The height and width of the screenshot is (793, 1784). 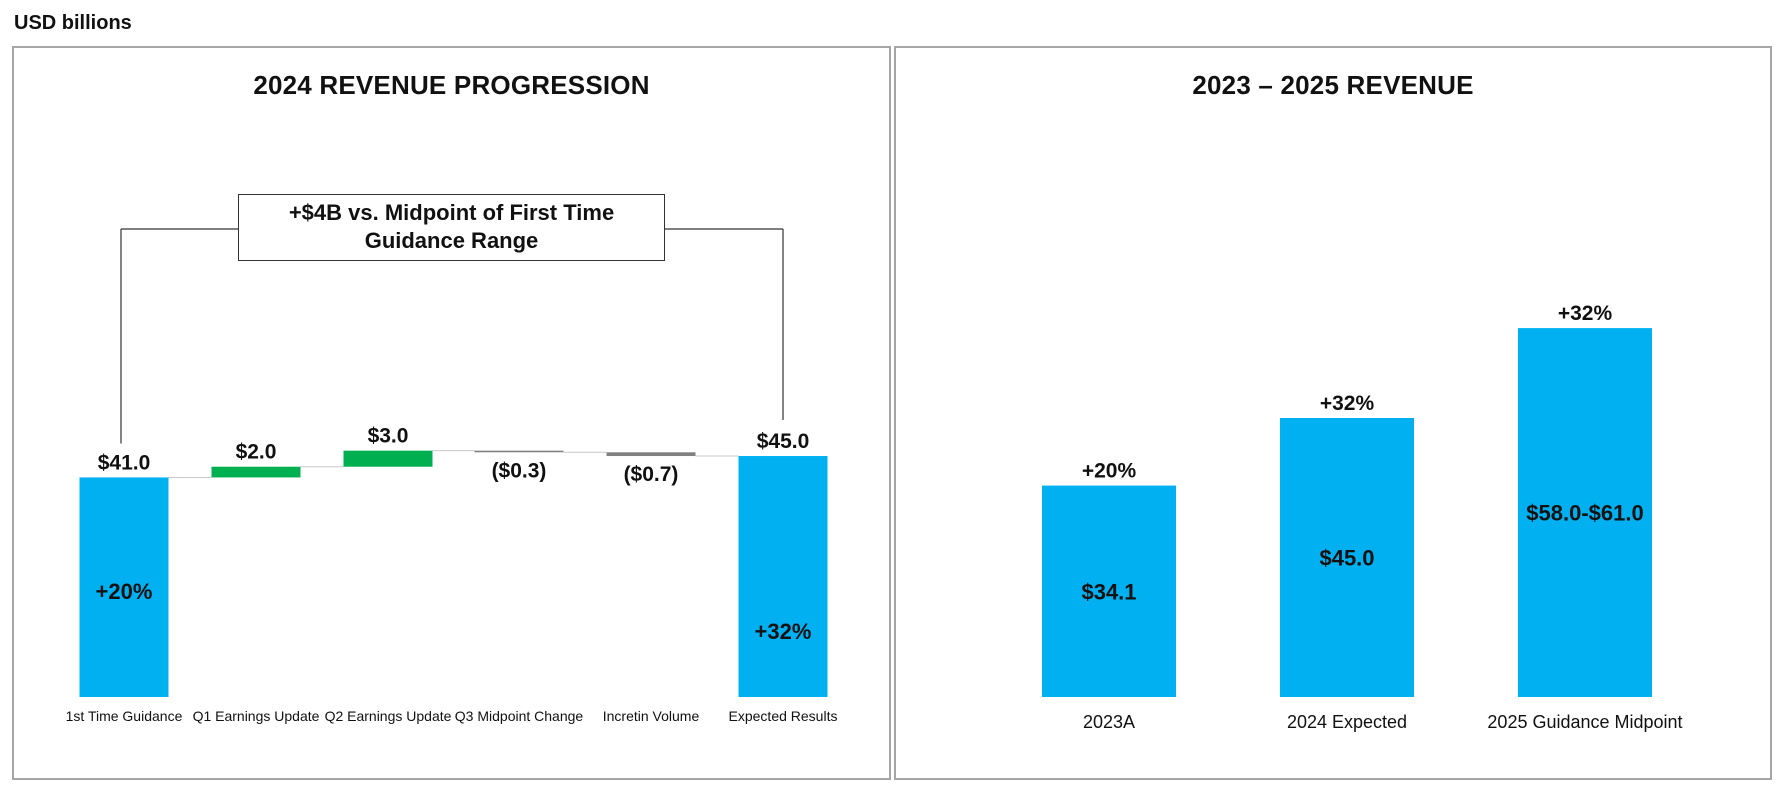 What do you see at coordinates (519, 716) in the screenshot?
I see `waterfall-tick-label-q3-midpoint-change: Q3 Midpoint Change` at bounding box center [519, 716].